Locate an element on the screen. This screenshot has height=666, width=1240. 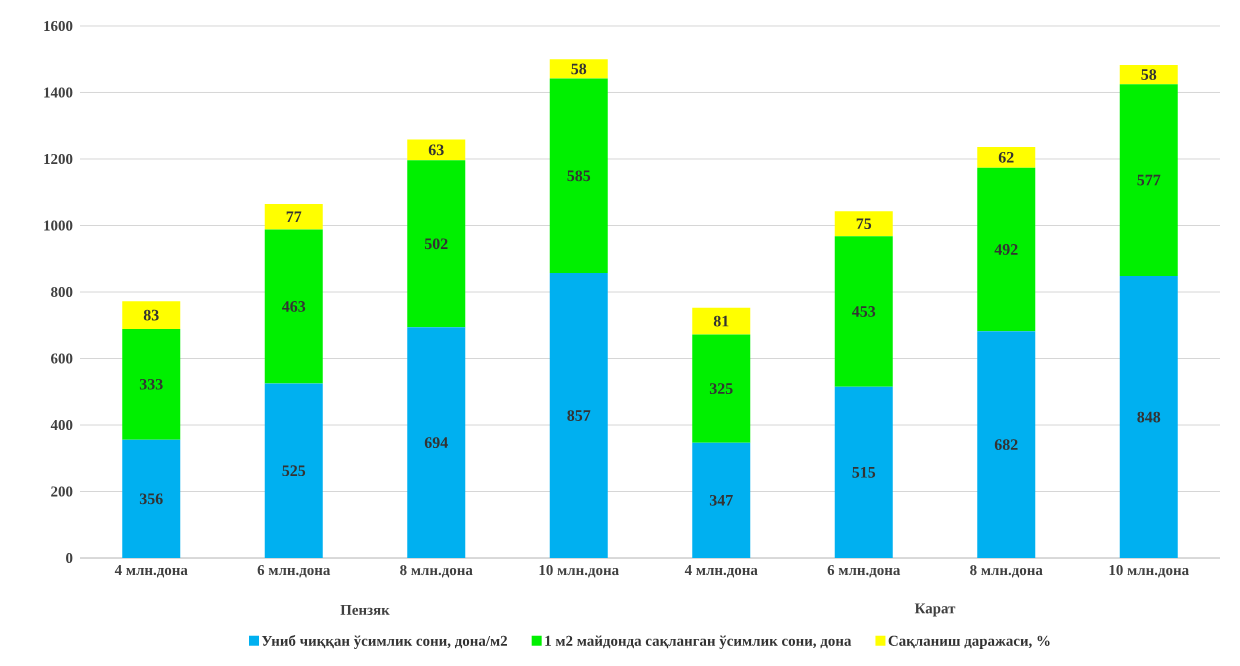
data-label: 585 is located at coordinates (579, 176).